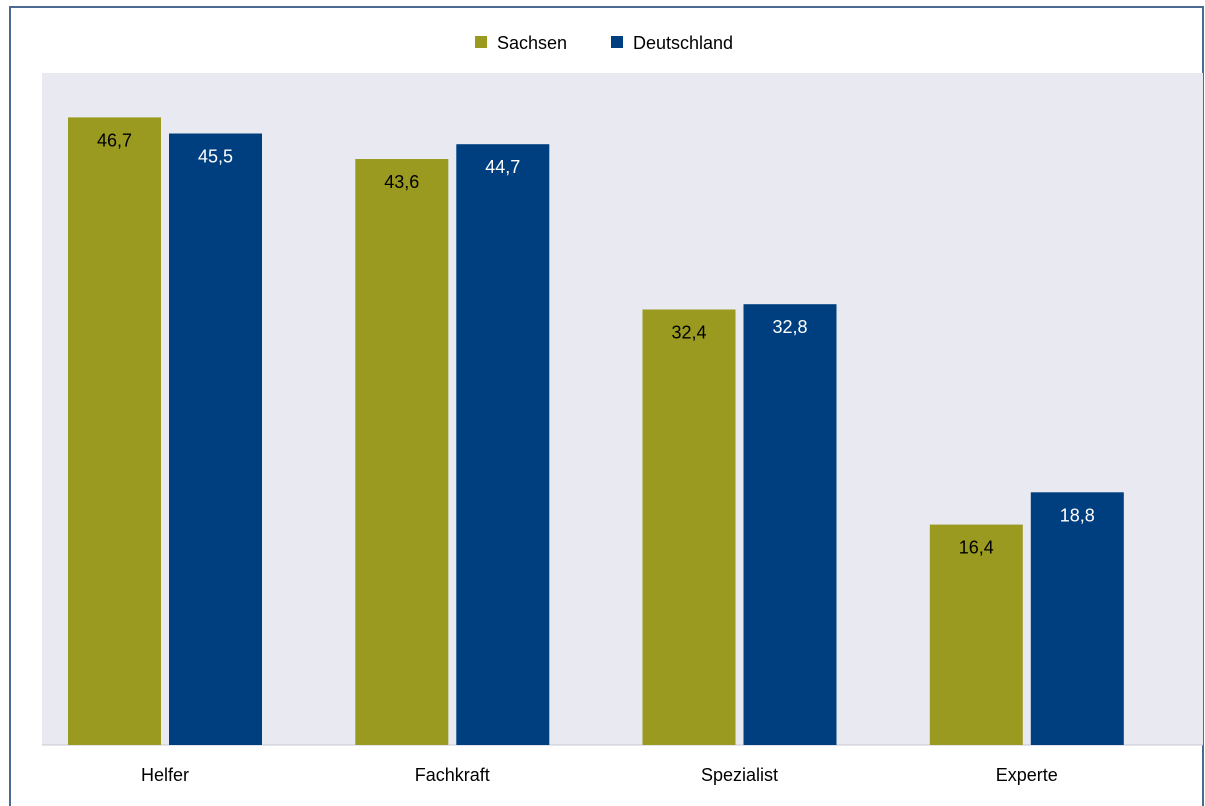  I want to click on legend-swatch-sachsen, so click(481, 42).